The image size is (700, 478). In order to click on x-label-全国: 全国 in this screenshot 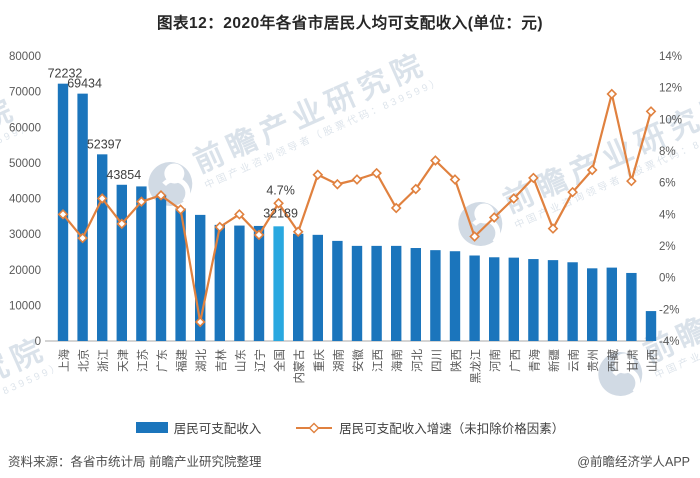, I will do `click(280, 360)`.